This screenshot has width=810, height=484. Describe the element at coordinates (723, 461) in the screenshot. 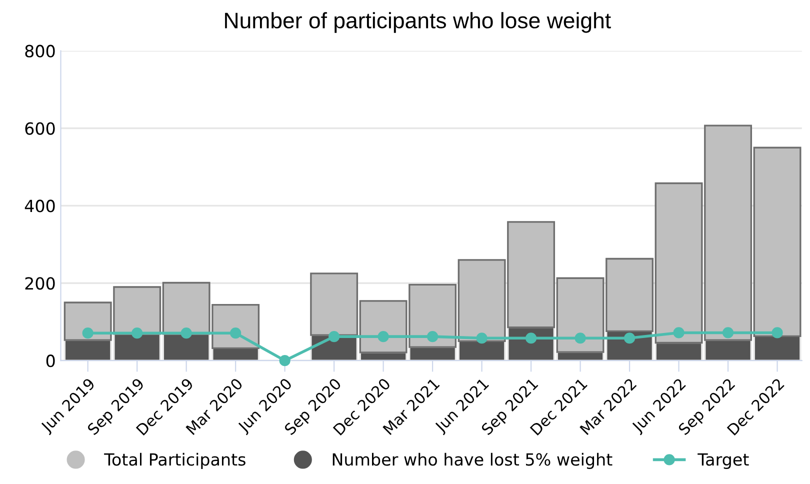

I see `legend-label: Target` at that location.